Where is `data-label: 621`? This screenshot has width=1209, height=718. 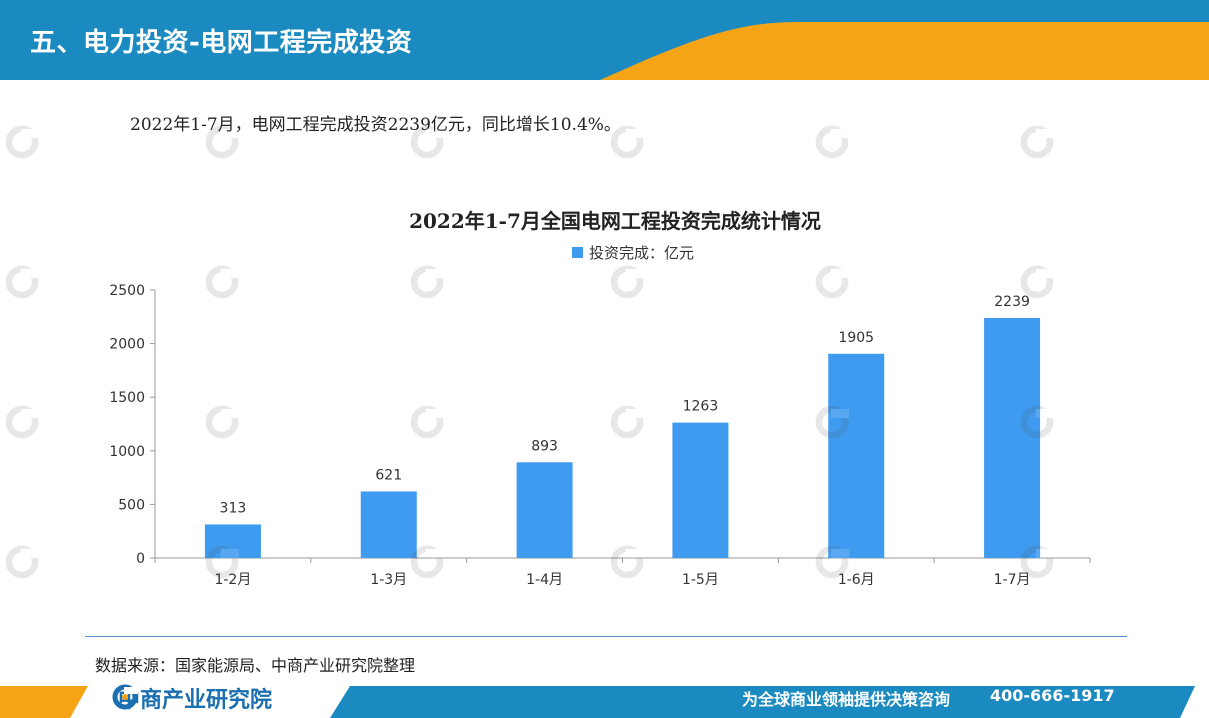
data-label: 621 is located at coordinates (388, 475).